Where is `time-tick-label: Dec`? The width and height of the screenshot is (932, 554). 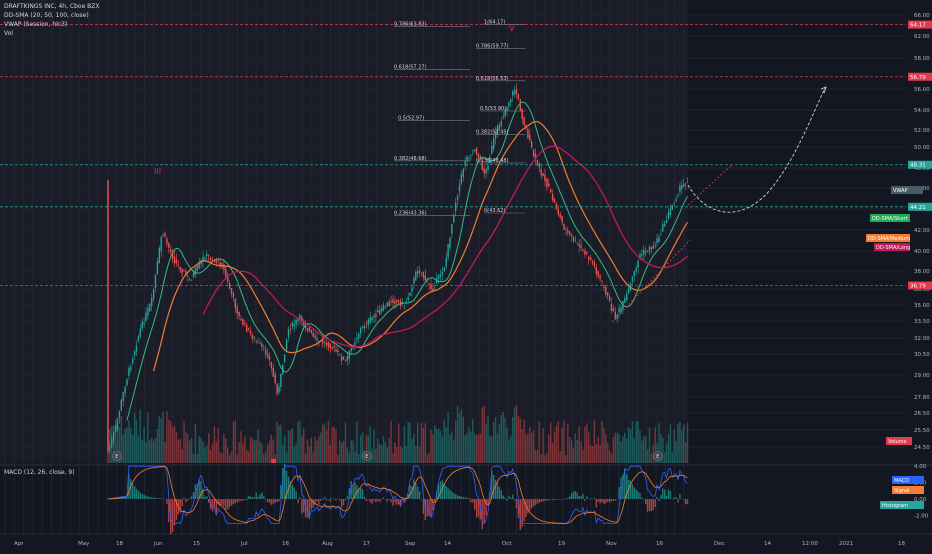
time-tick-label: Dec is located at coordinates (719, 544).